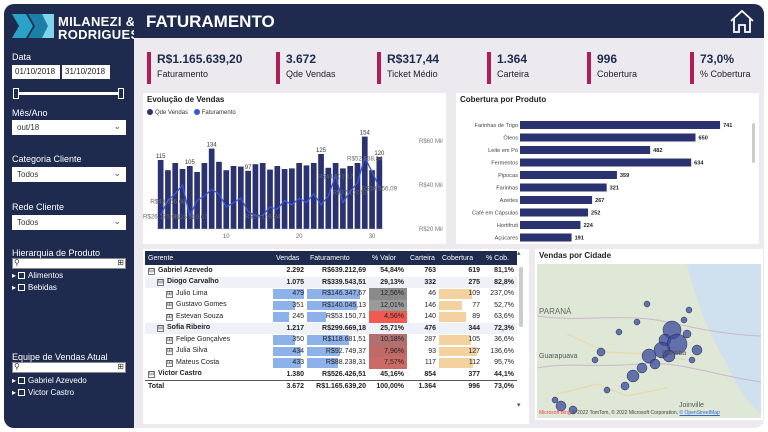 This screenshot has height=432, width=768. I want to click on cobertura-cell: 105, so click(461, 340).